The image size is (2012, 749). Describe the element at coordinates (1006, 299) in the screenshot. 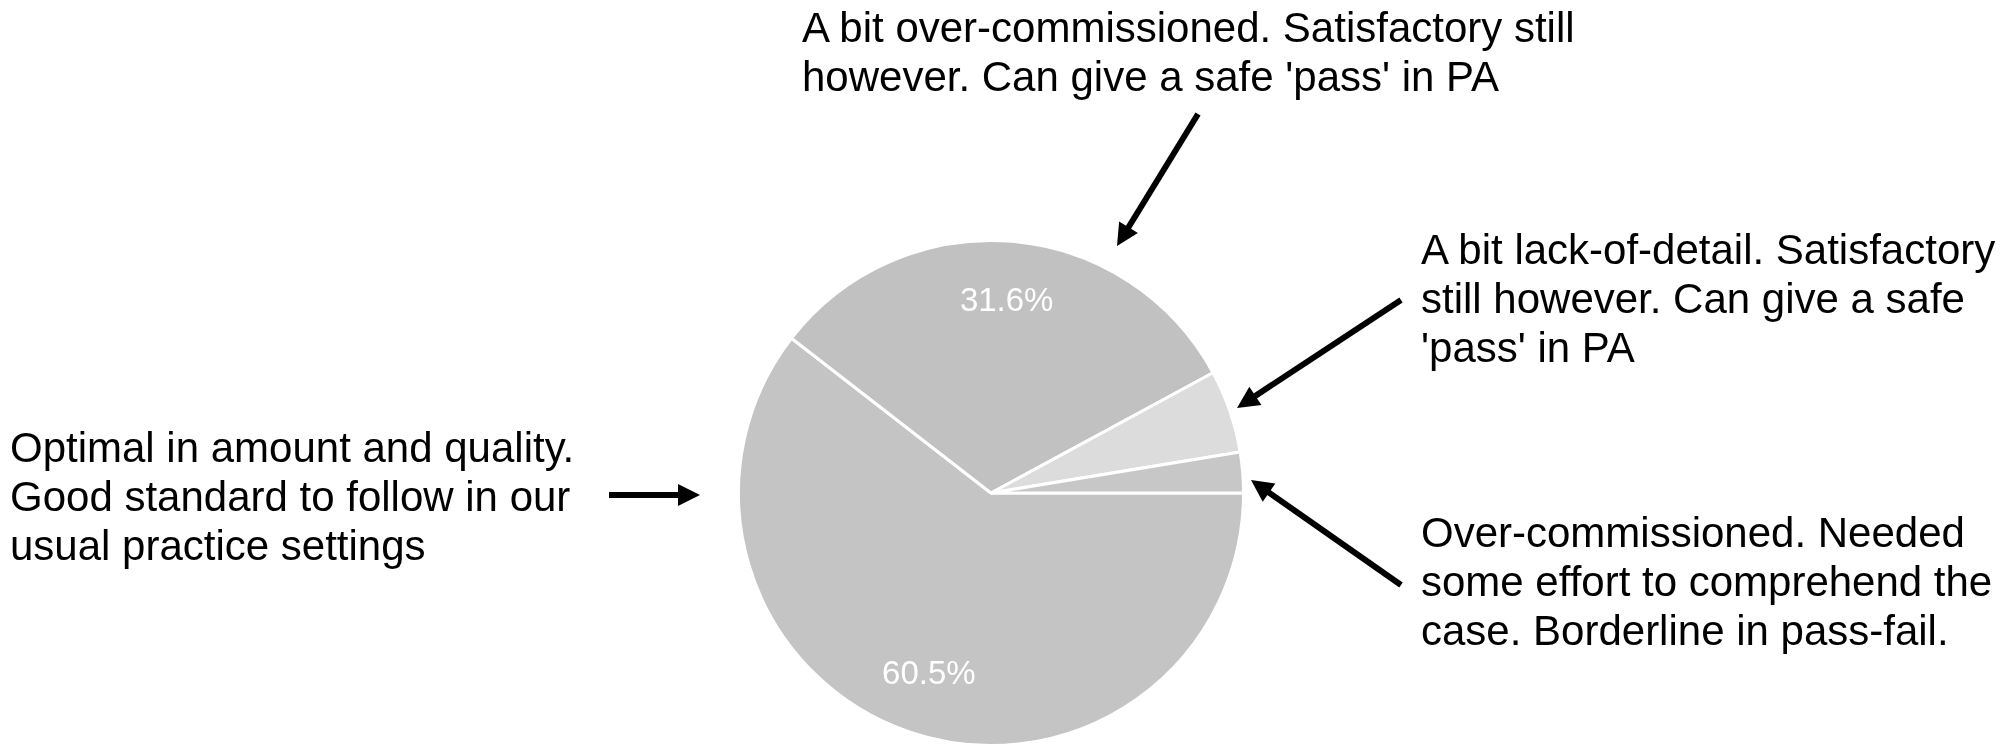

I see `data-label: 31.6%` at that location.